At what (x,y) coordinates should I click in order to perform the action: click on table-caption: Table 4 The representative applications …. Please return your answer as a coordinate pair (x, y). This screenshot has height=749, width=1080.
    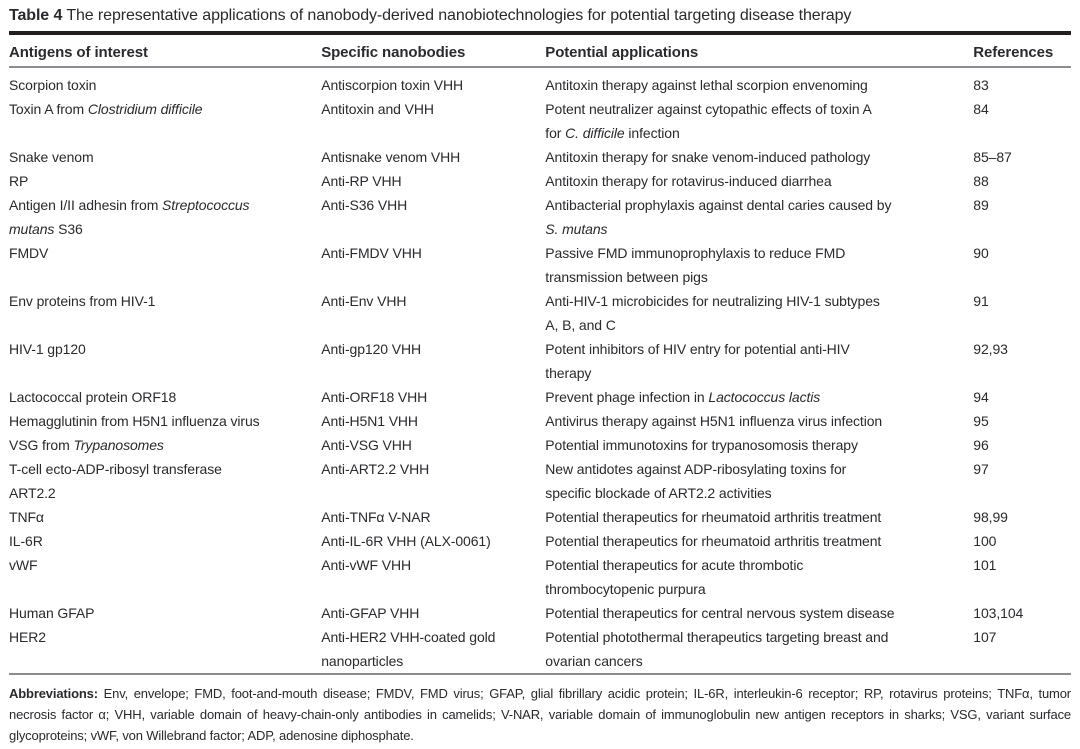
    Looking at the image, I should click on (540, 15).